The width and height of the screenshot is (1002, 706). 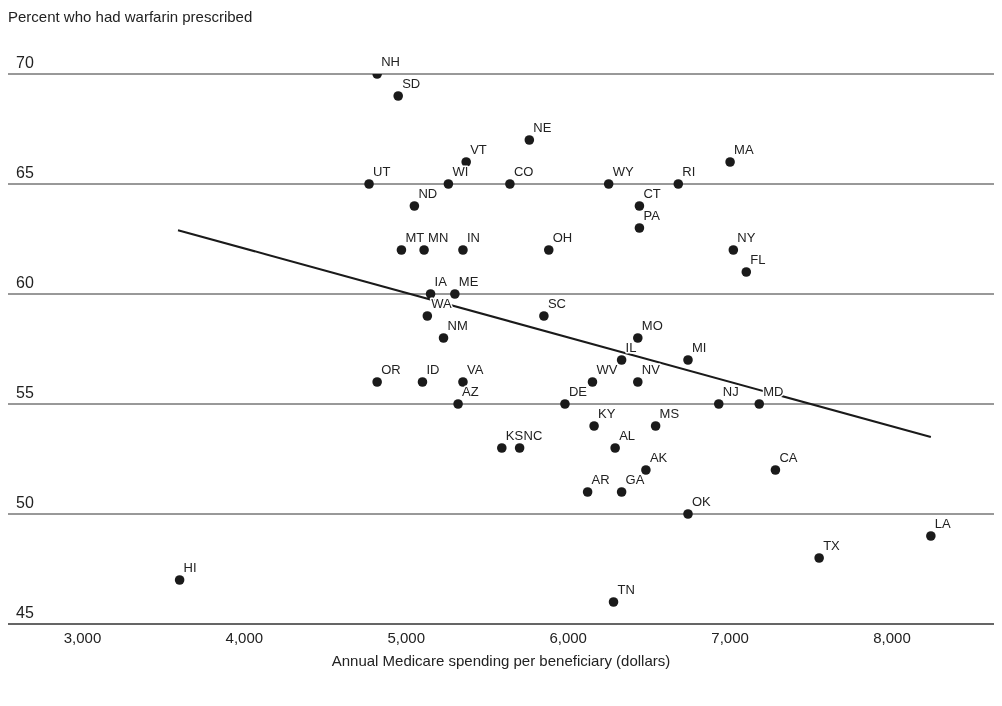 What do you see at coordinates (460, 171) in the screenshot?
I see `annotation: WI` at bounding box center [460, 171].